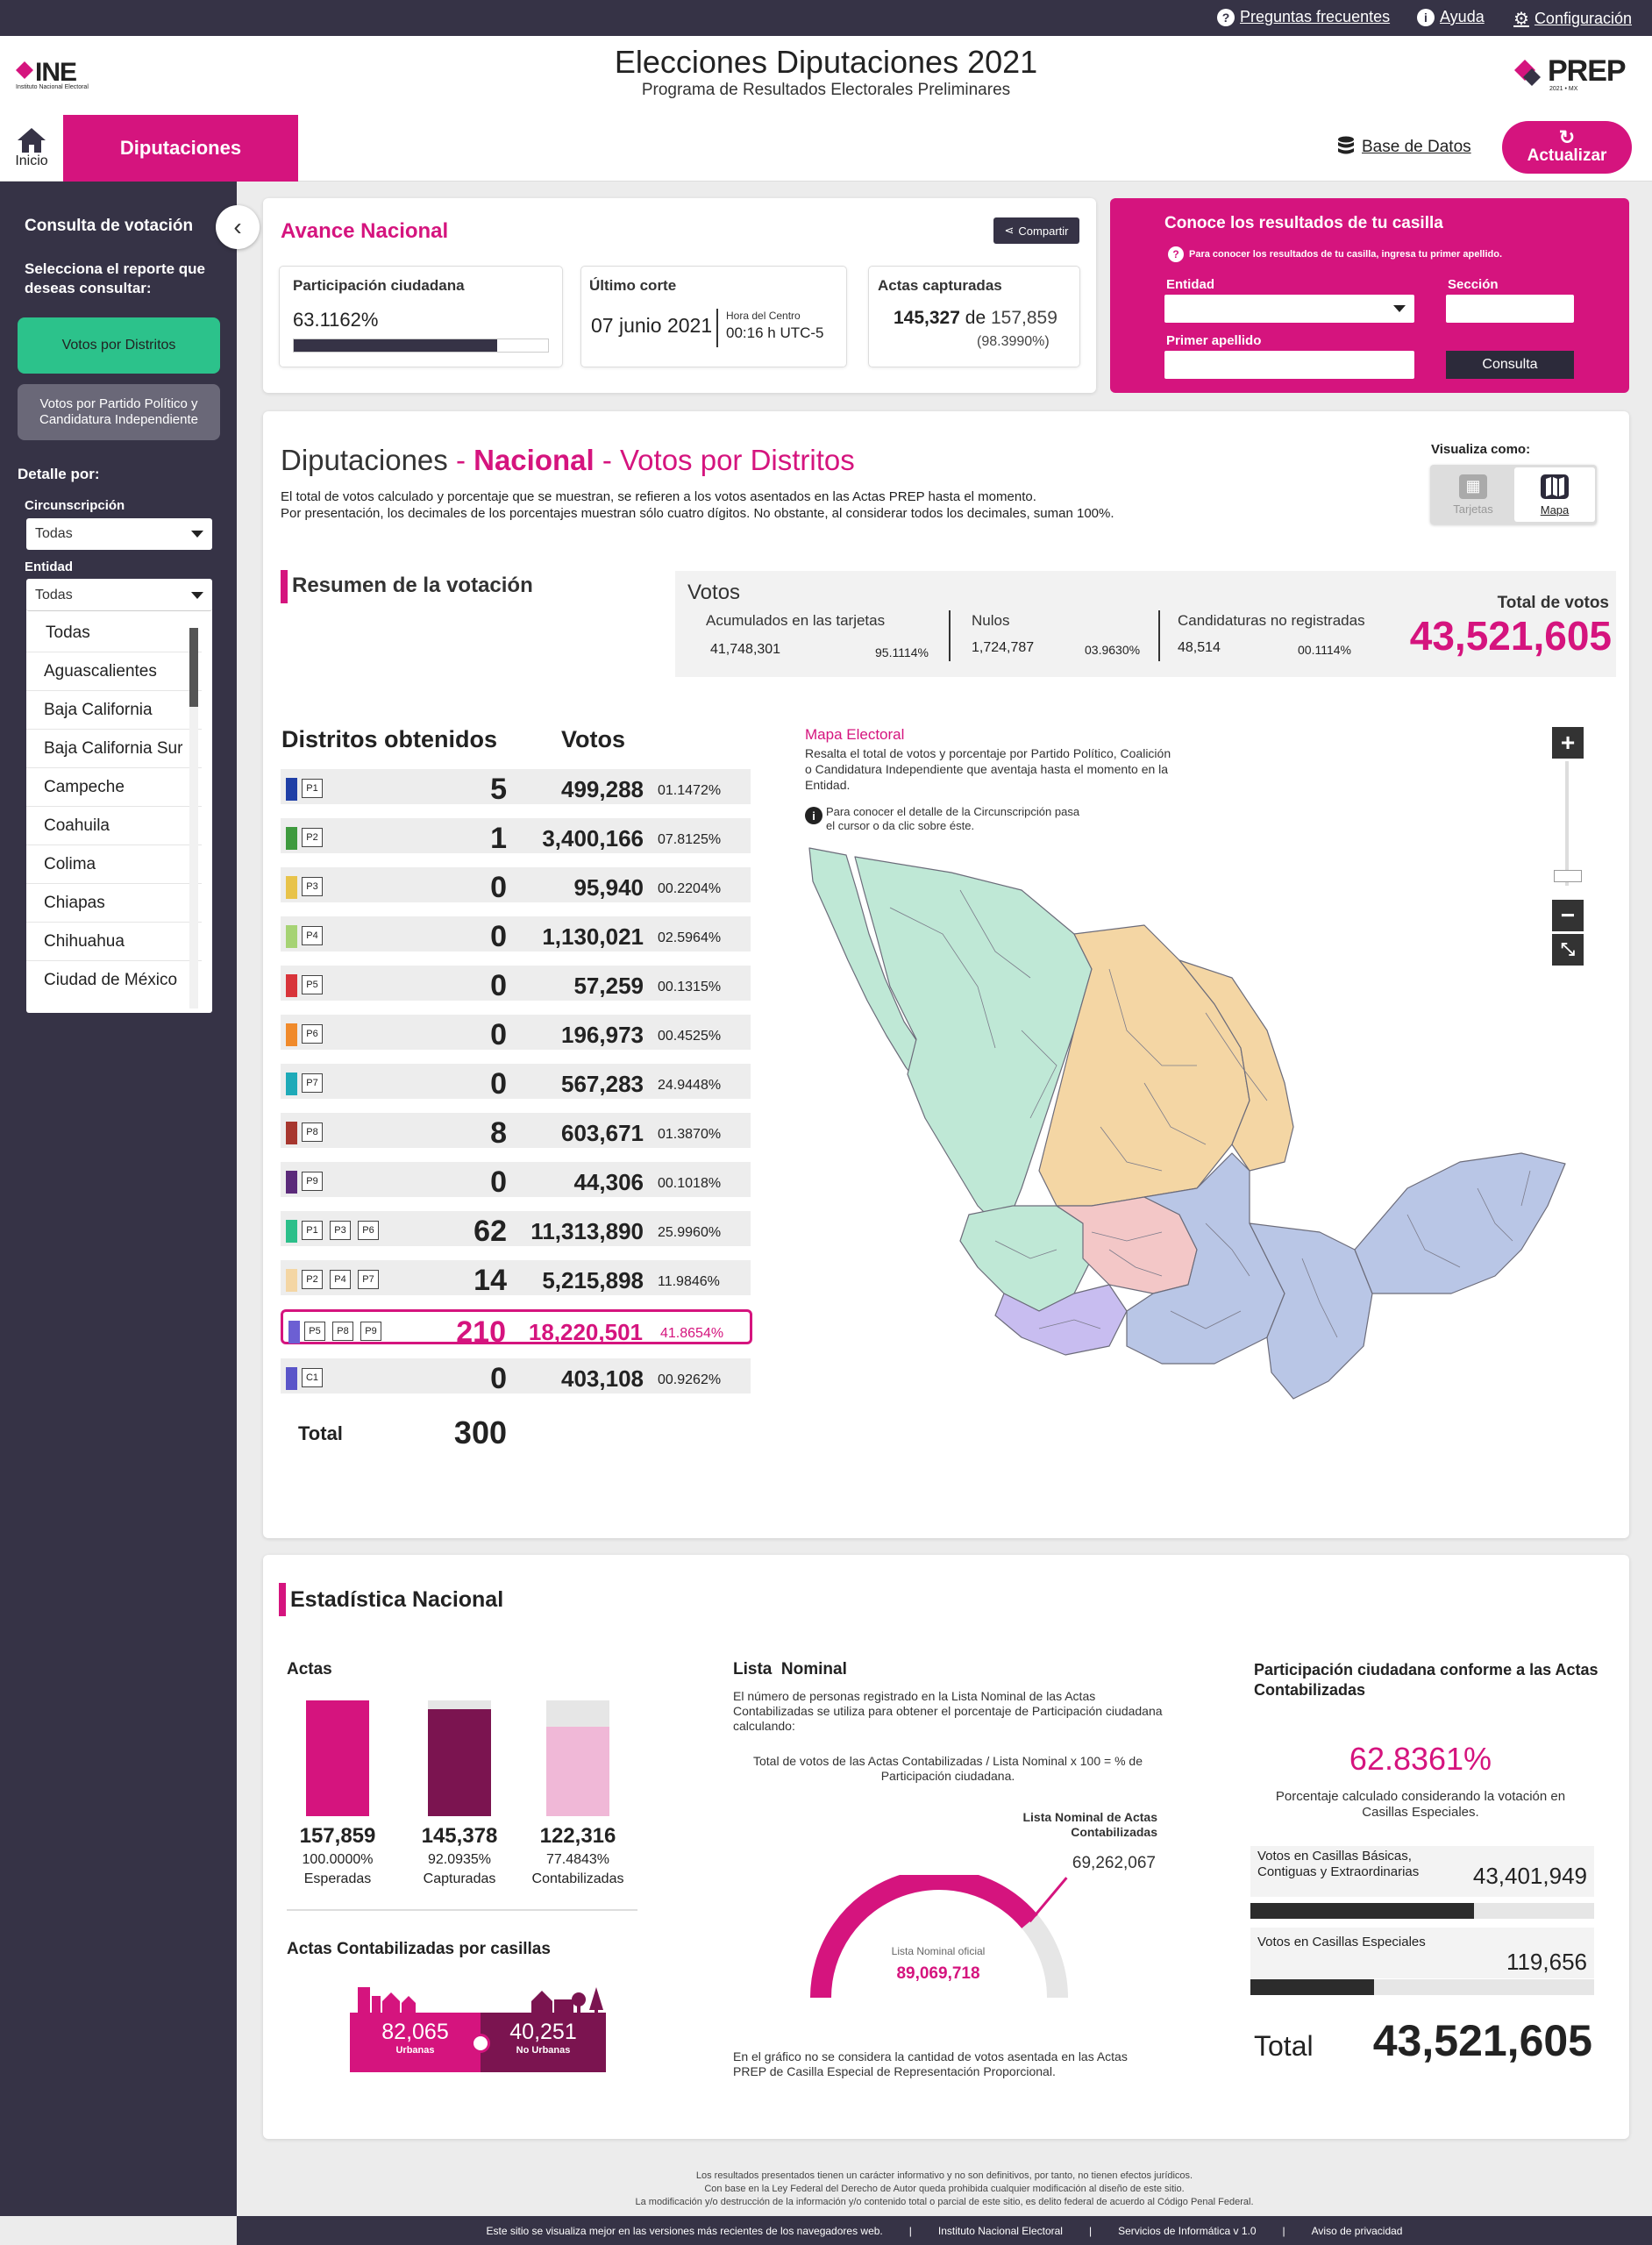 This screenshot has width=1652, height=2245. Describe the element at coordinates (516, 1033) in the screenshot. I see `table-row: P6 0 196,973 00.4525%` at that location.